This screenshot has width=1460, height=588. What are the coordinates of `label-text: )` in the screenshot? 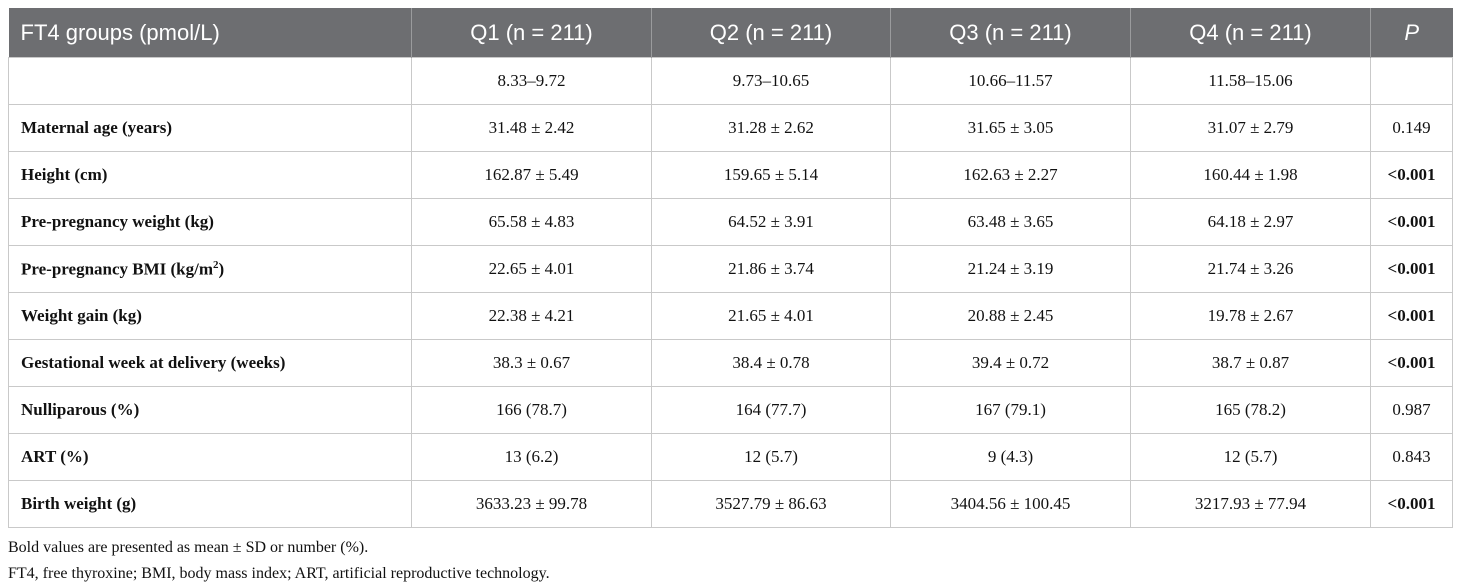 It's located at (221, 269).